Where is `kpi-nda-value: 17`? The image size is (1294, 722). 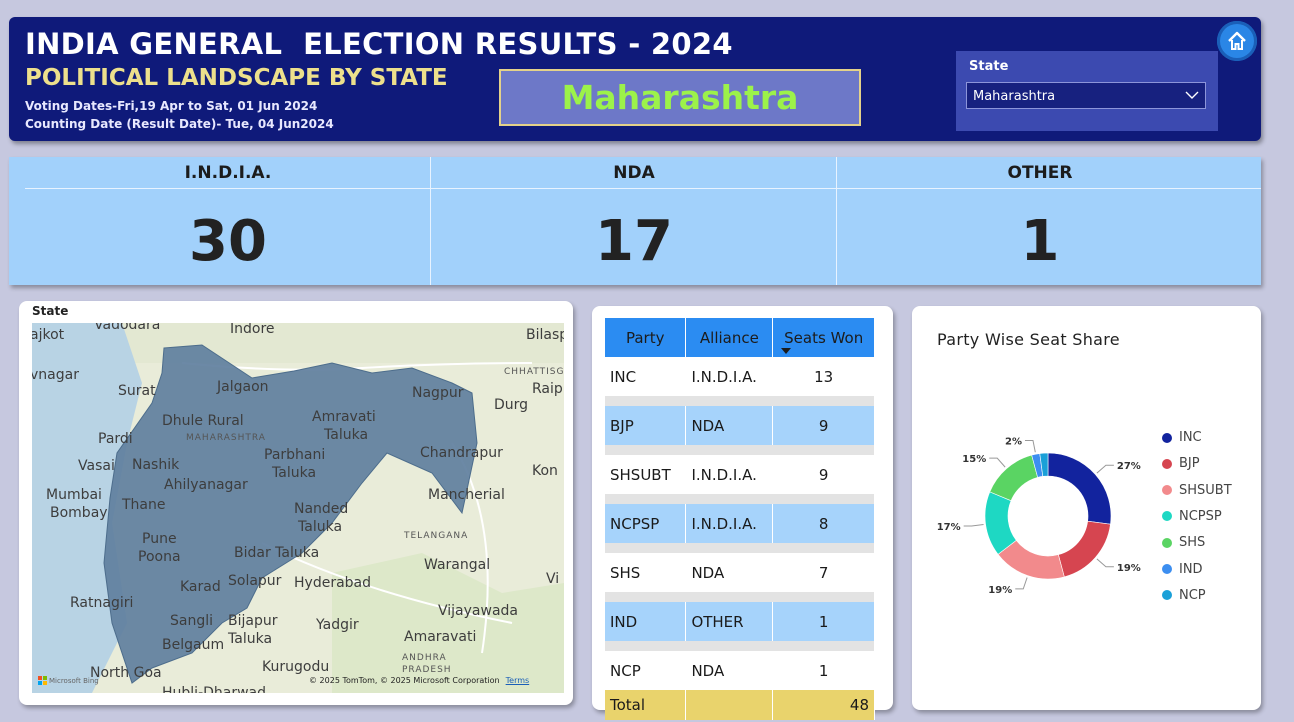 kpi-nda-value: 17 is located at coordinates (634, 241).